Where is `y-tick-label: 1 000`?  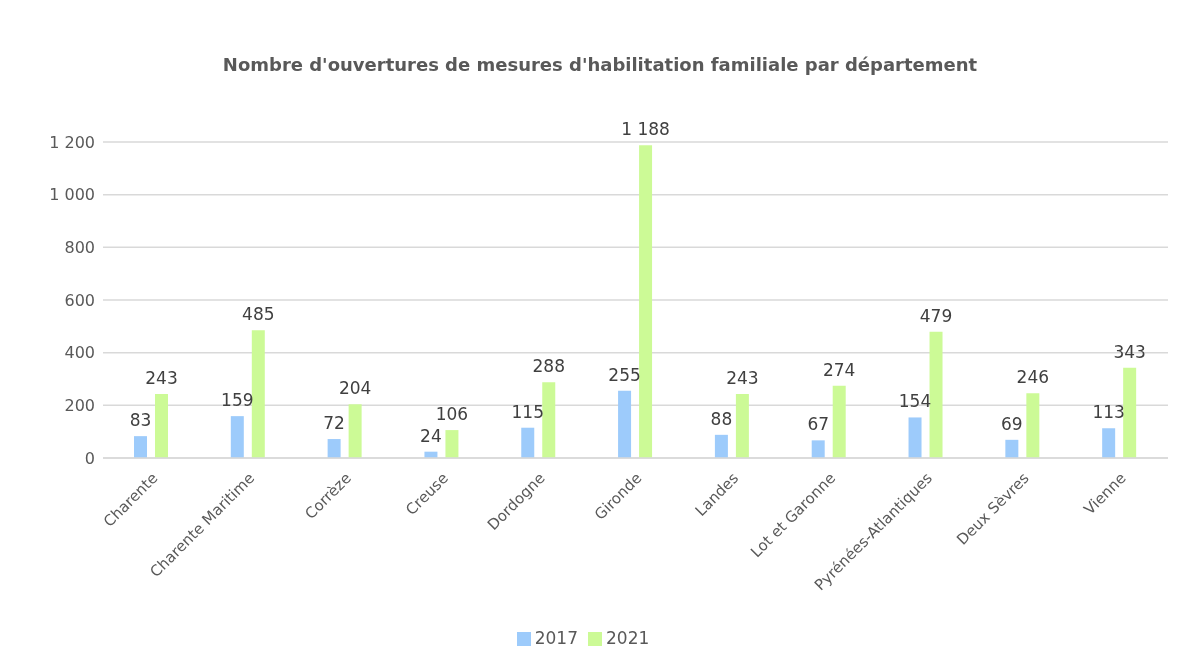 y-tick-label: 1 000 is located at coordinates (72, 195).